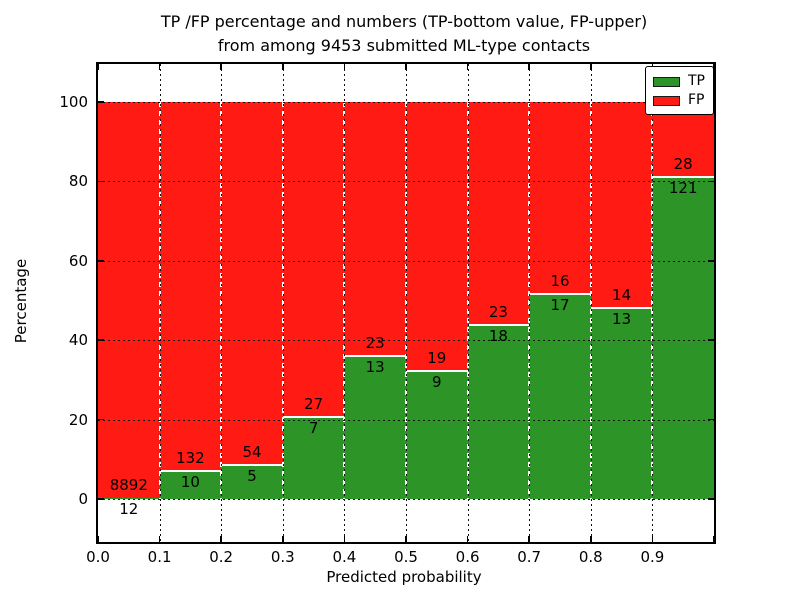 This screenshot has width=800, height=600. I want to click on fp-count-label: 8892, so click(128, 485).